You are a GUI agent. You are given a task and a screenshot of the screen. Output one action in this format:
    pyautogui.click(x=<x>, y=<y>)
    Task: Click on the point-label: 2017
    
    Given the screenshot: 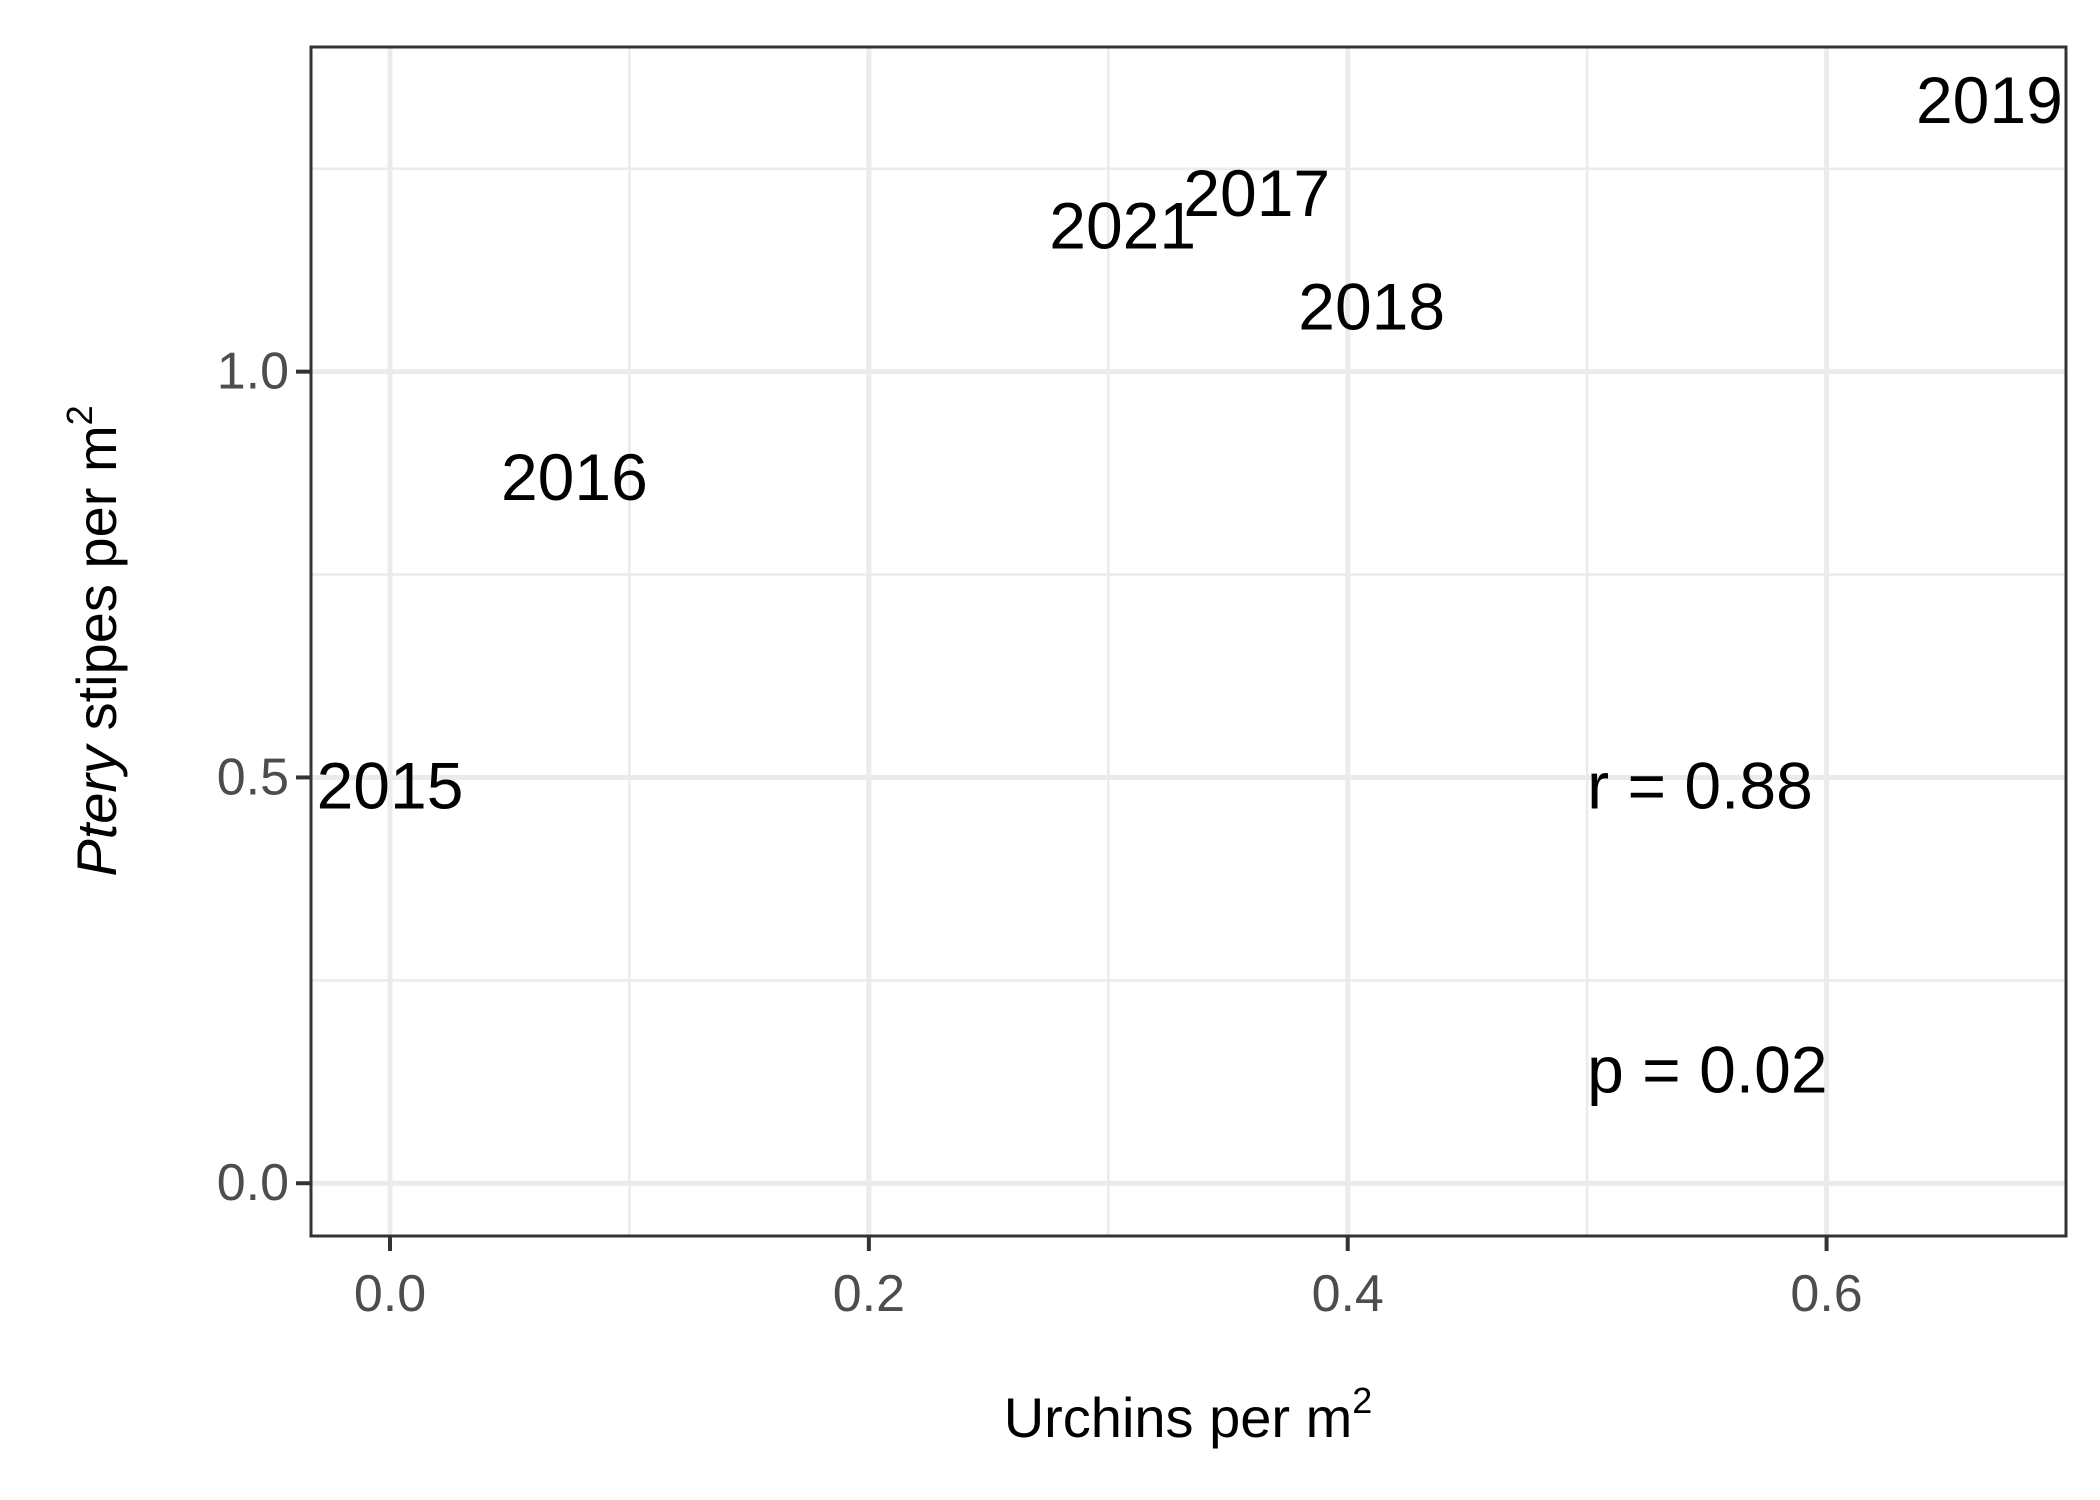 What is the action you would take?
    pyautogui.click(x=1256, y=193)
    